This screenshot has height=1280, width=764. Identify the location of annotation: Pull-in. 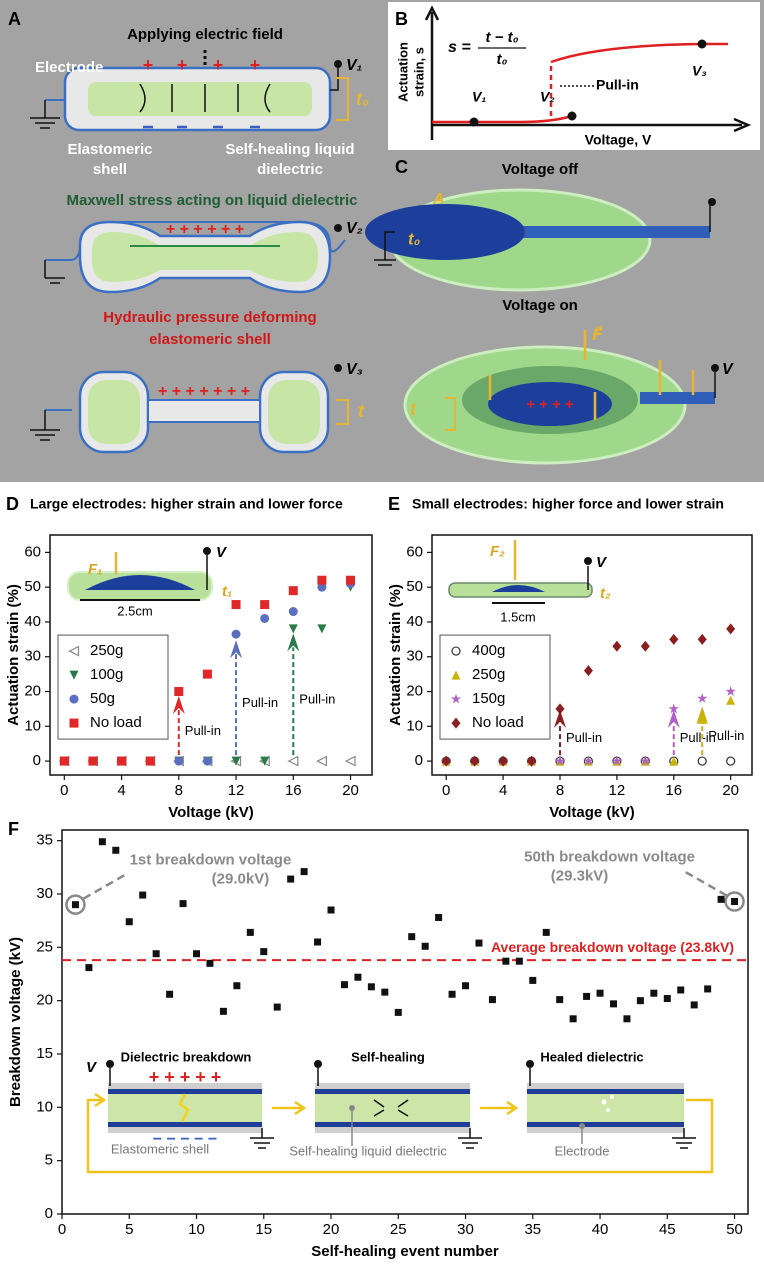
(203, 730).